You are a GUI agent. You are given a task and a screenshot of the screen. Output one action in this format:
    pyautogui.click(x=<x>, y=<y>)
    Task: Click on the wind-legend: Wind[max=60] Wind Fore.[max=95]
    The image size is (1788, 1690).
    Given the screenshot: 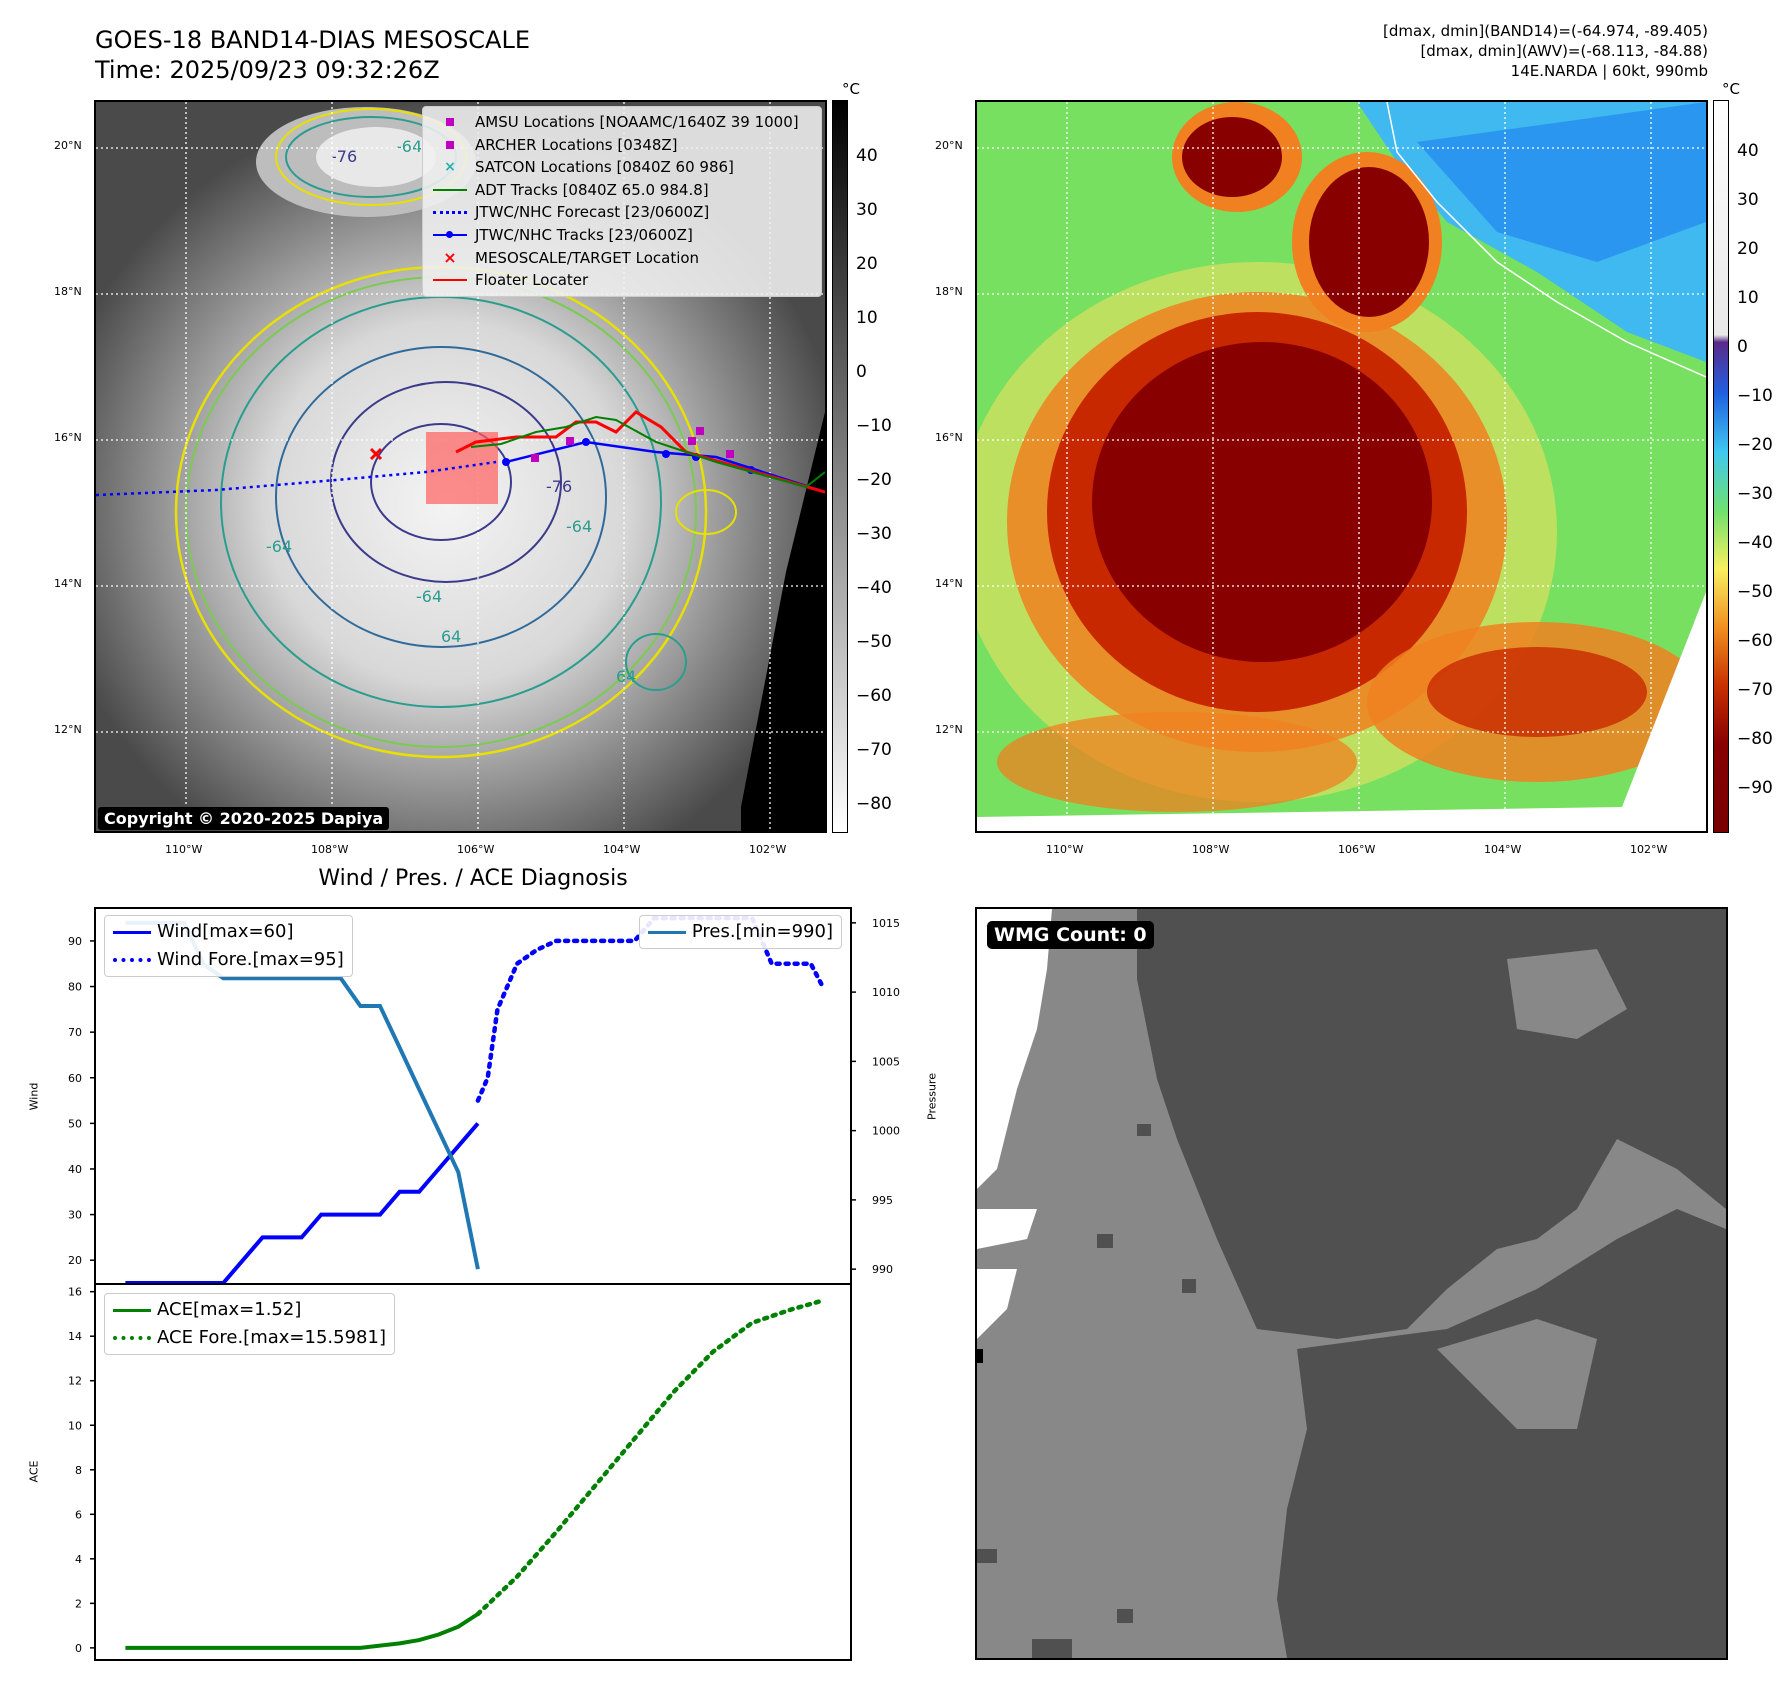 What is the action you would take?
    pyautogui.click(x=228, y=946)
    